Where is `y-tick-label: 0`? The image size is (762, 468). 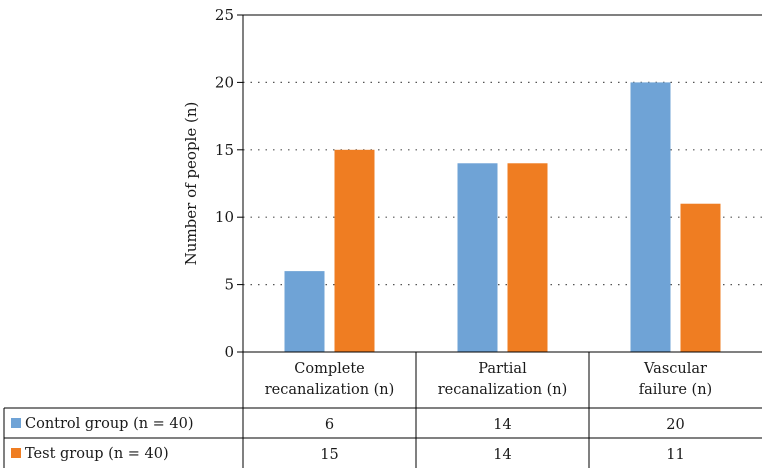
y-tick-label: 0 is located at coordinates (229, 352).